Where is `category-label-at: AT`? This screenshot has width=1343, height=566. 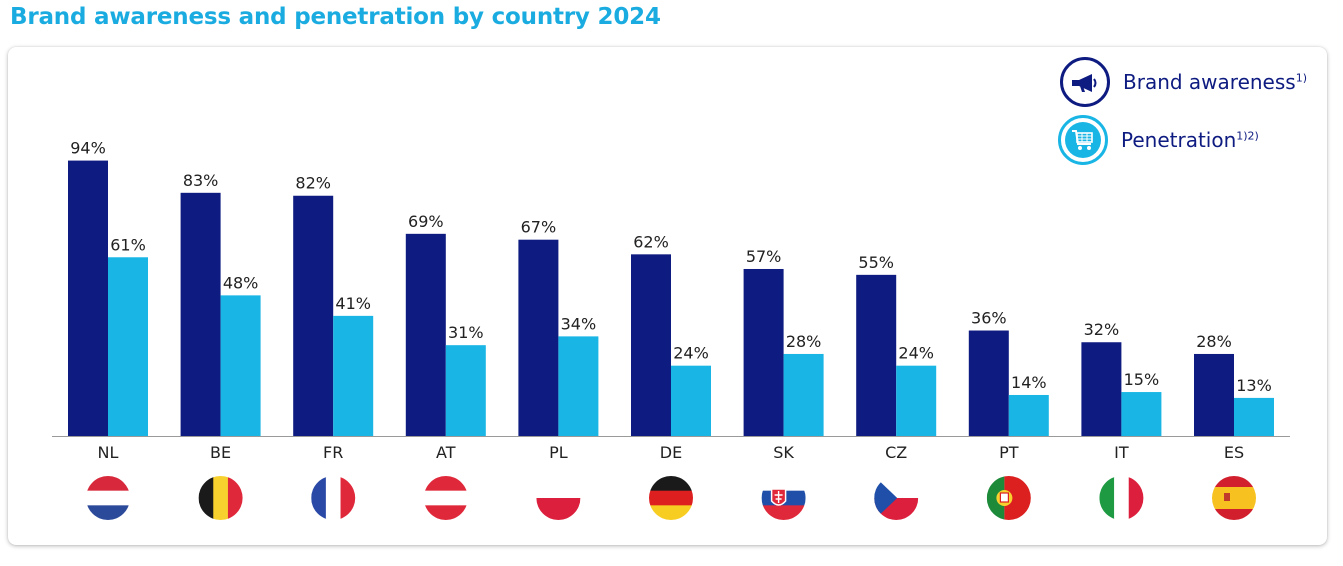 category-label-at: AT is located at coordinates (446, 452).